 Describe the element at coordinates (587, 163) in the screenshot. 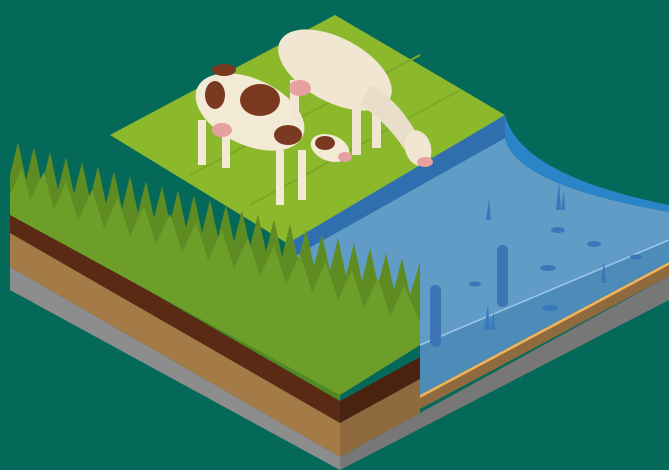

I see `bank-curve` at that location.